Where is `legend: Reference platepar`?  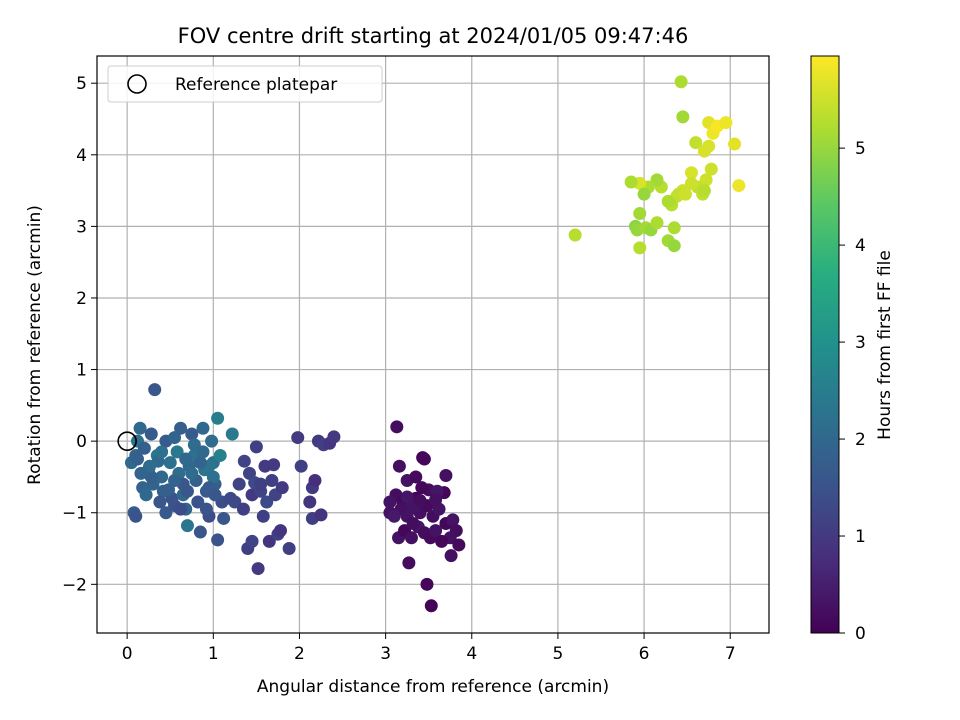
legend: Reference platepar is located at coordinates (245, 84).